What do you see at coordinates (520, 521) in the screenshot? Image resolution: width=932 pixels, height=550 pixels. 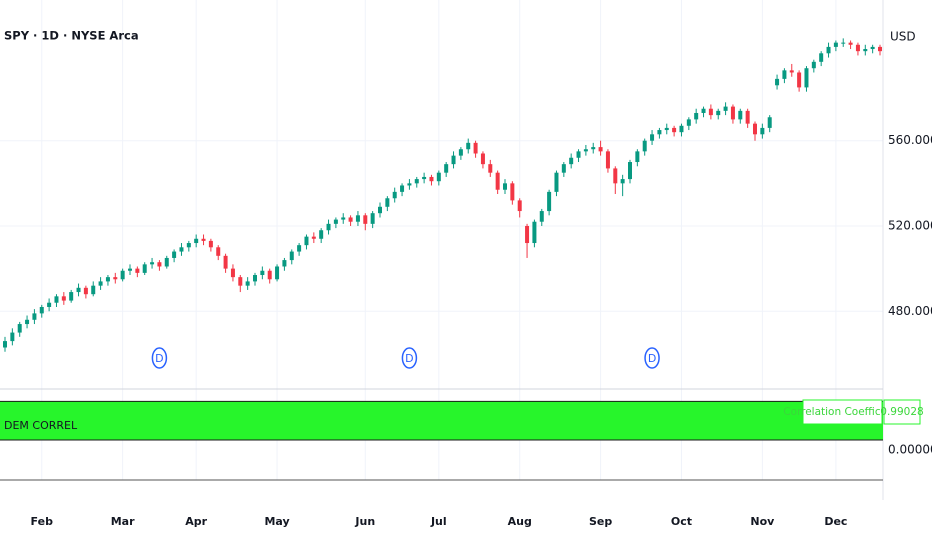 I see `x-tick-label: Aug` at bounding box center [520, 521].